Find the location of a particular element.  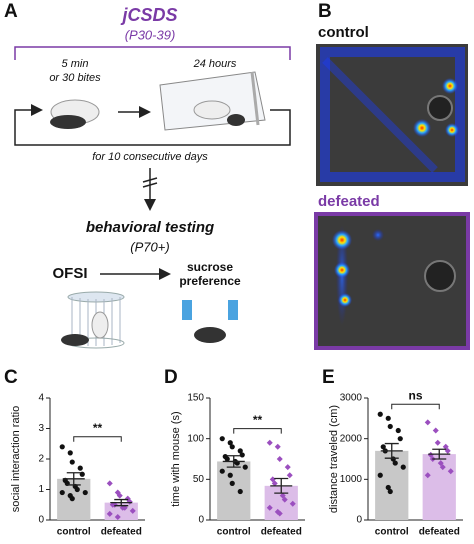

ofsi-cage is located at coordinates (93, 320).